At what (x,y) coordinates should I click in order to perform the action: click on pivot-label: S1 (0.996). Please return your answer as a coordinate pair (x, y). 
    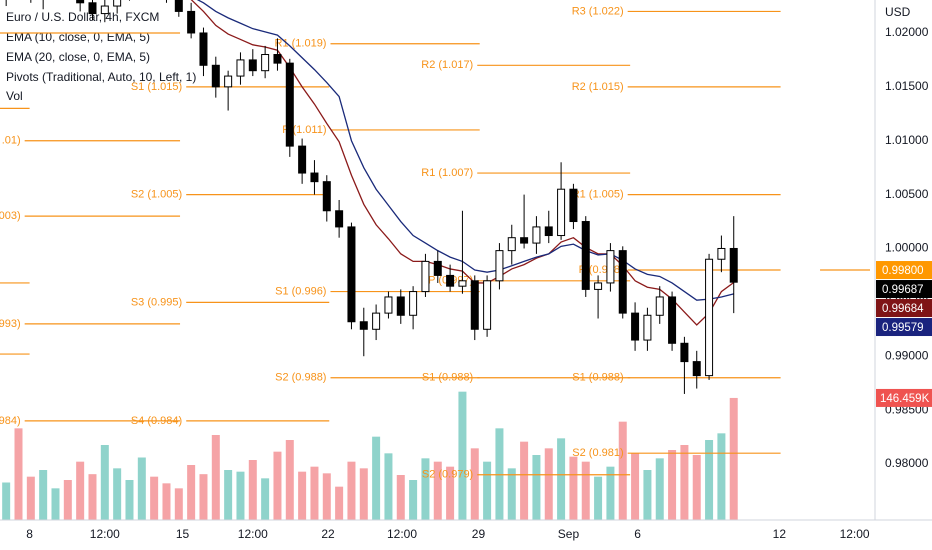
    Looking at the image, I should click on (300, 291).